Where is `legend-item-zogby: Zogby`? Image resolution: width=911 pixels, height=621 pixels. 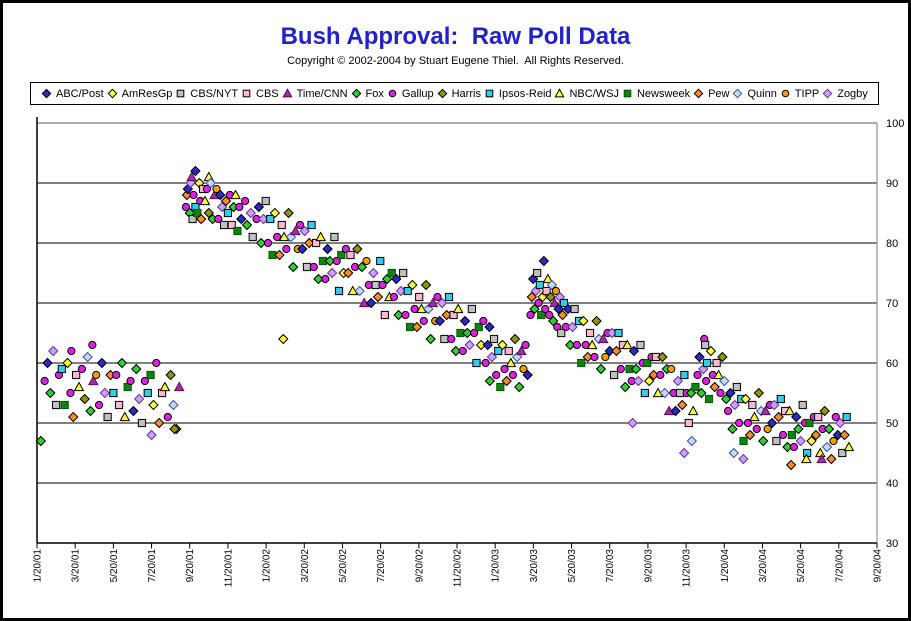 legend-item-zogby: Zogby is located at coordinates (845, 94).